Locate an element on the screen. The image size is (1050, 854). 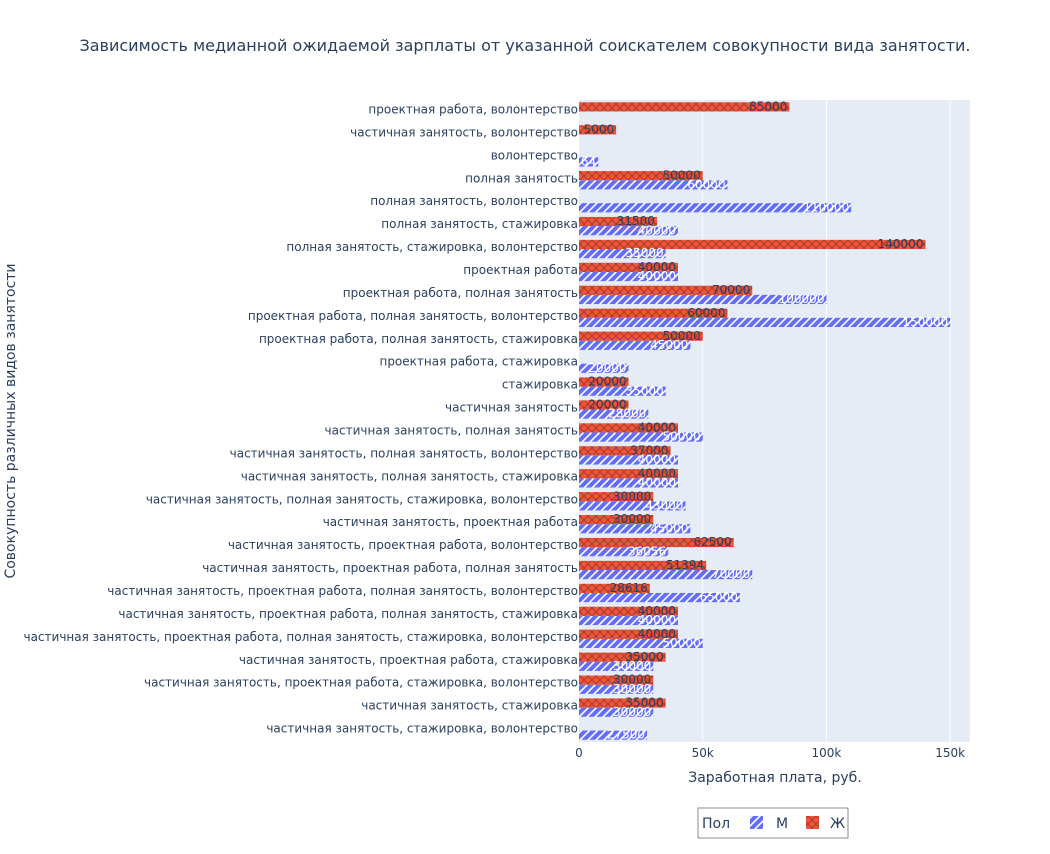
value-label-male: 27500 is located at coordinates (626, 735).